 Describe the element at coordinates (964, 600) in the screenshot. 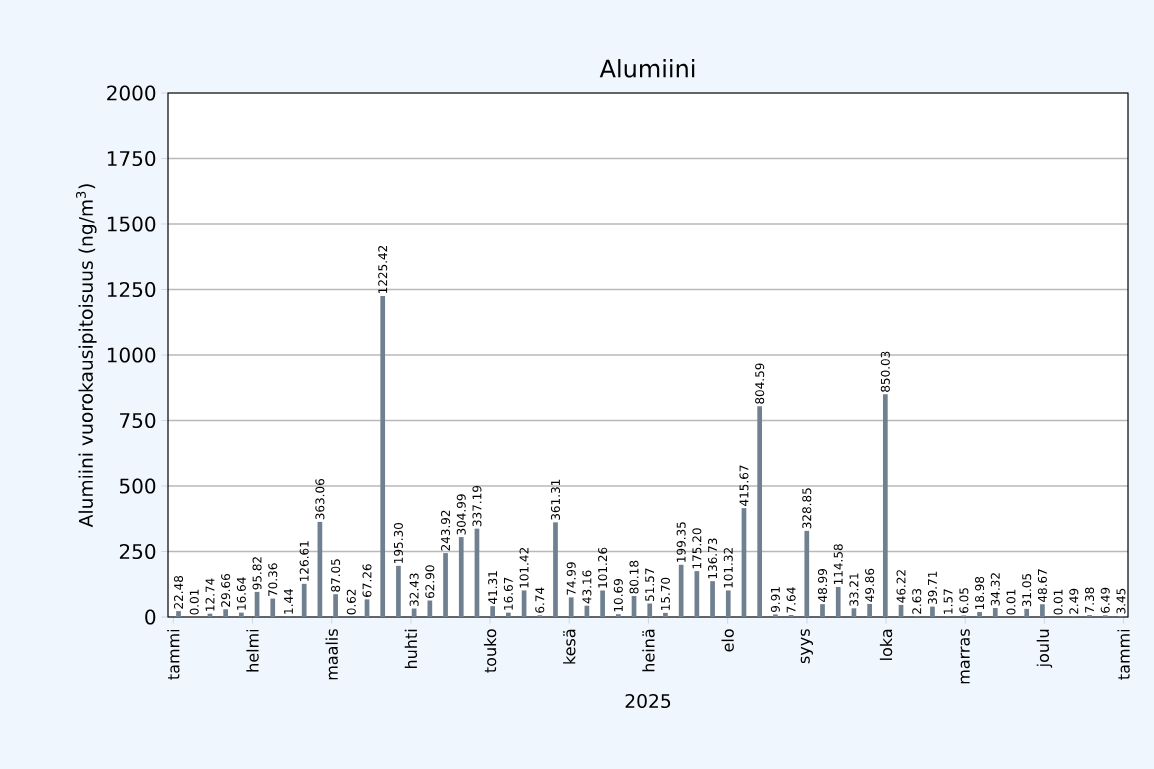

I see `data-label: 6.05` at that location.